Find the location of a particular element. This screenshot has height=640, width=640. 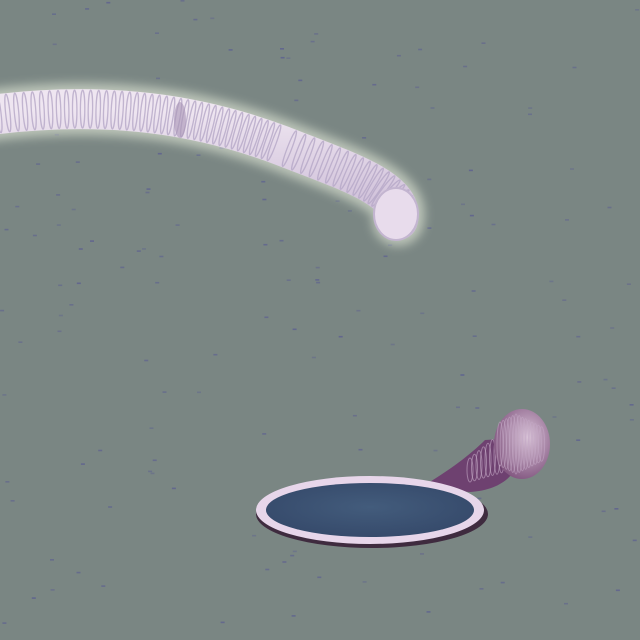

portal-creature-icon is located at coordinates (403, 478).